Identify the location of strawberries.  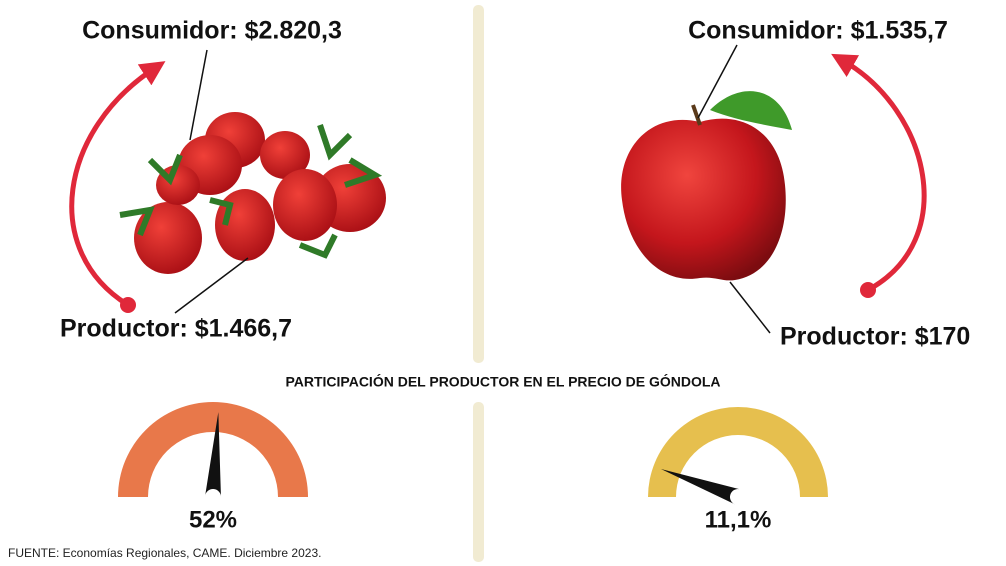
(252, 193).